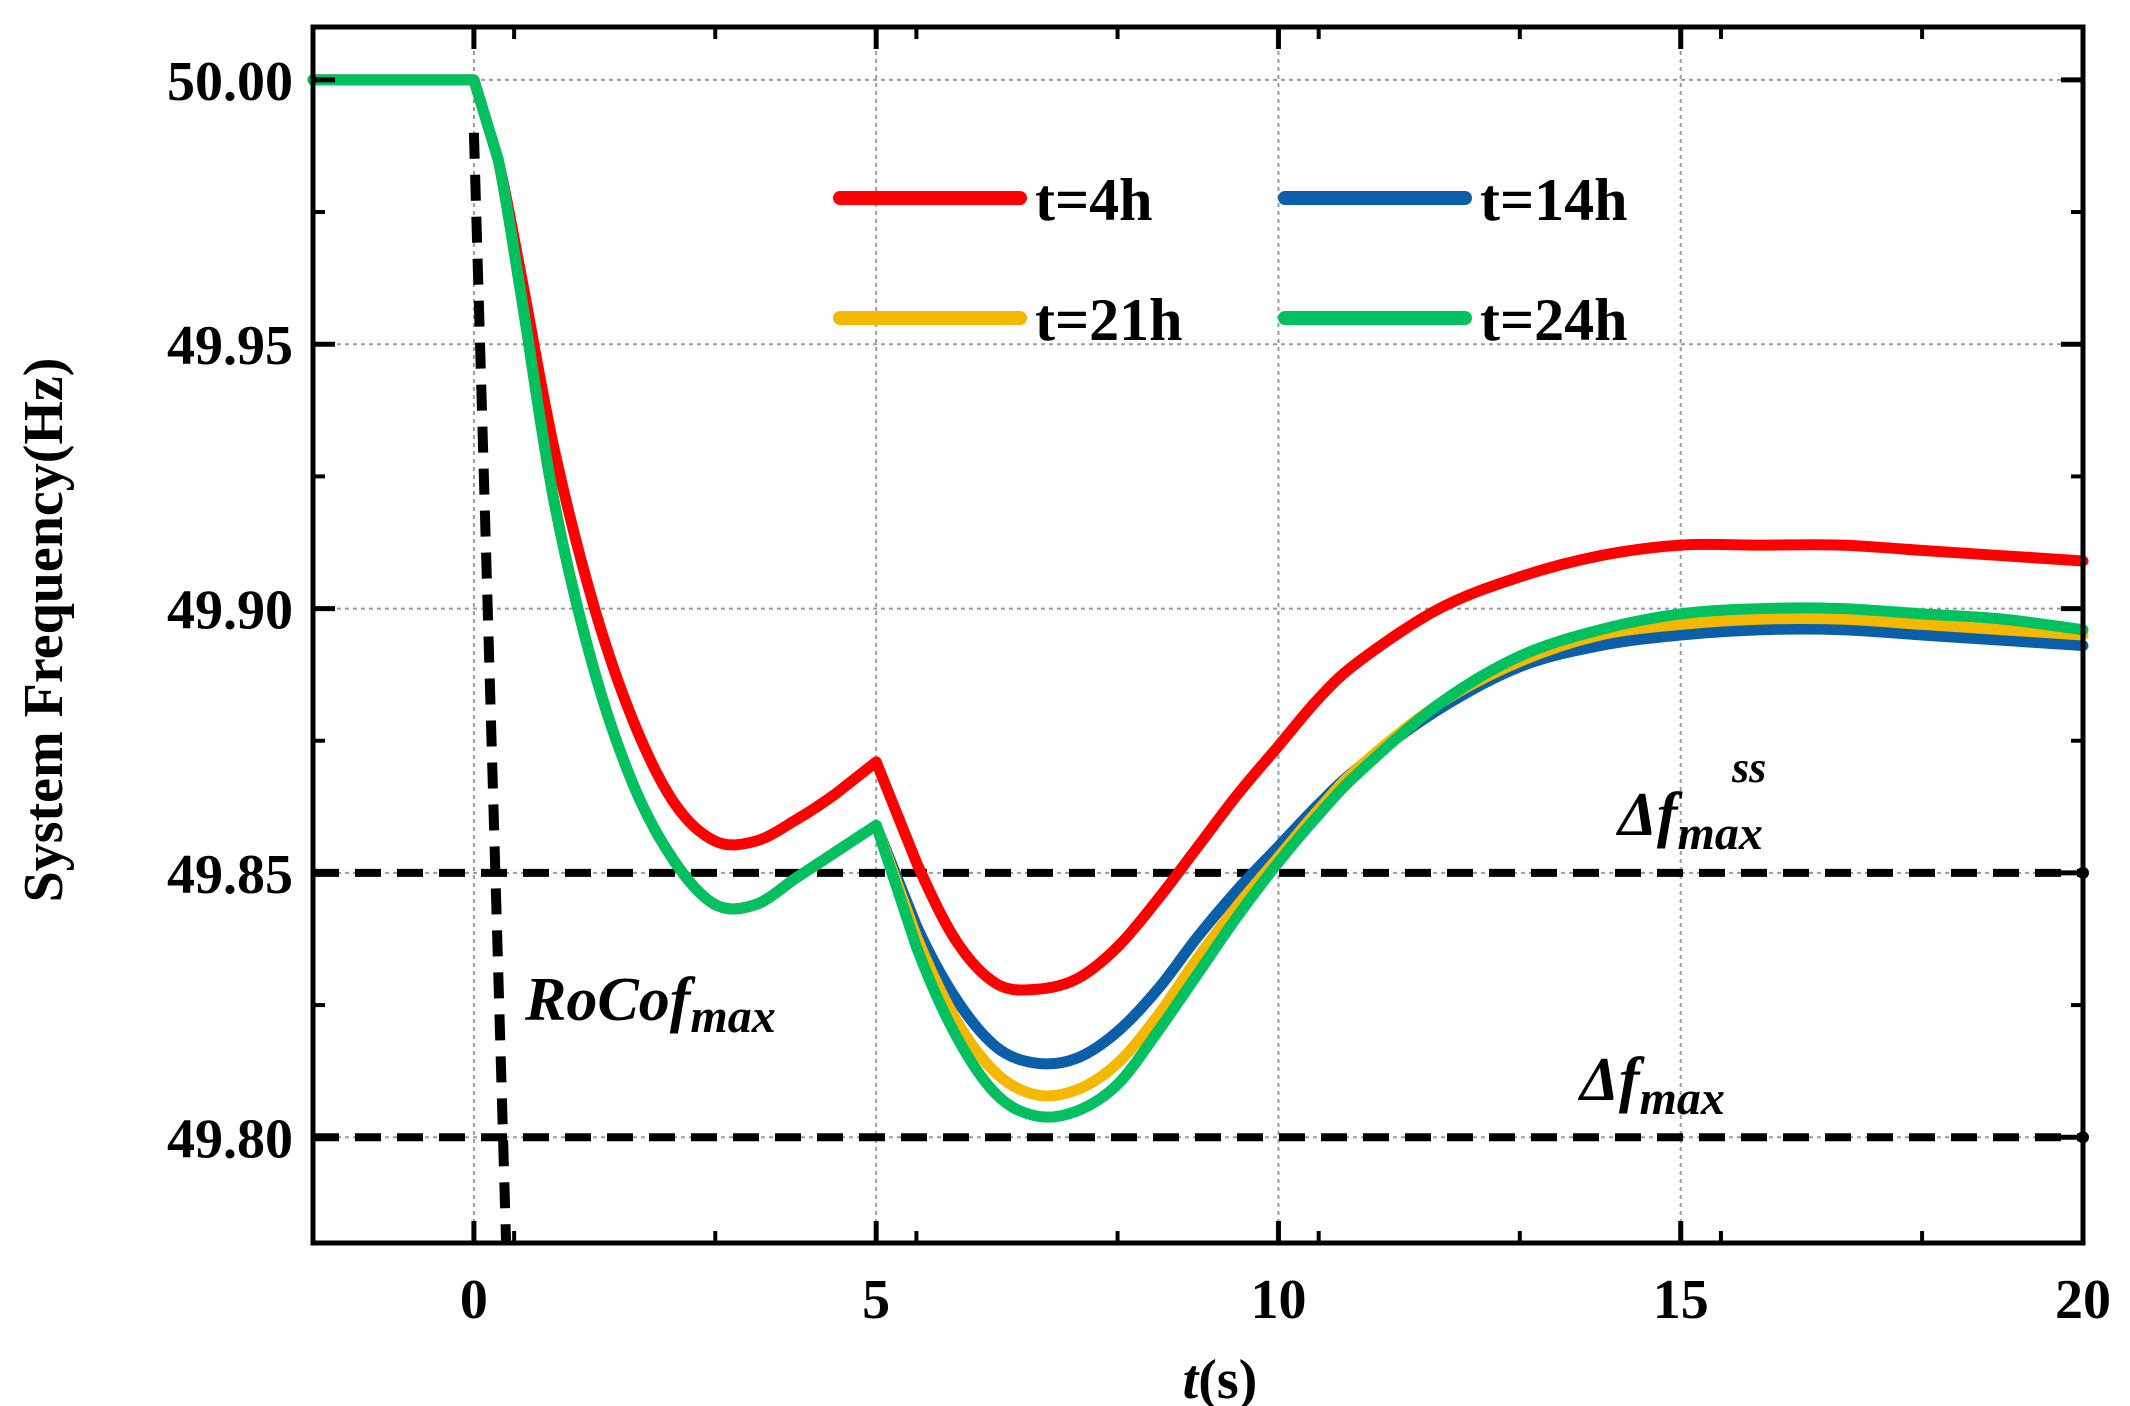 Image resolution: width=2130 pixels, height=1406 pixels. What do you see at coordinates (230, 875) in the screenshot?
I see `y-tick-label: 49.85` at bounding box center [230, 875].